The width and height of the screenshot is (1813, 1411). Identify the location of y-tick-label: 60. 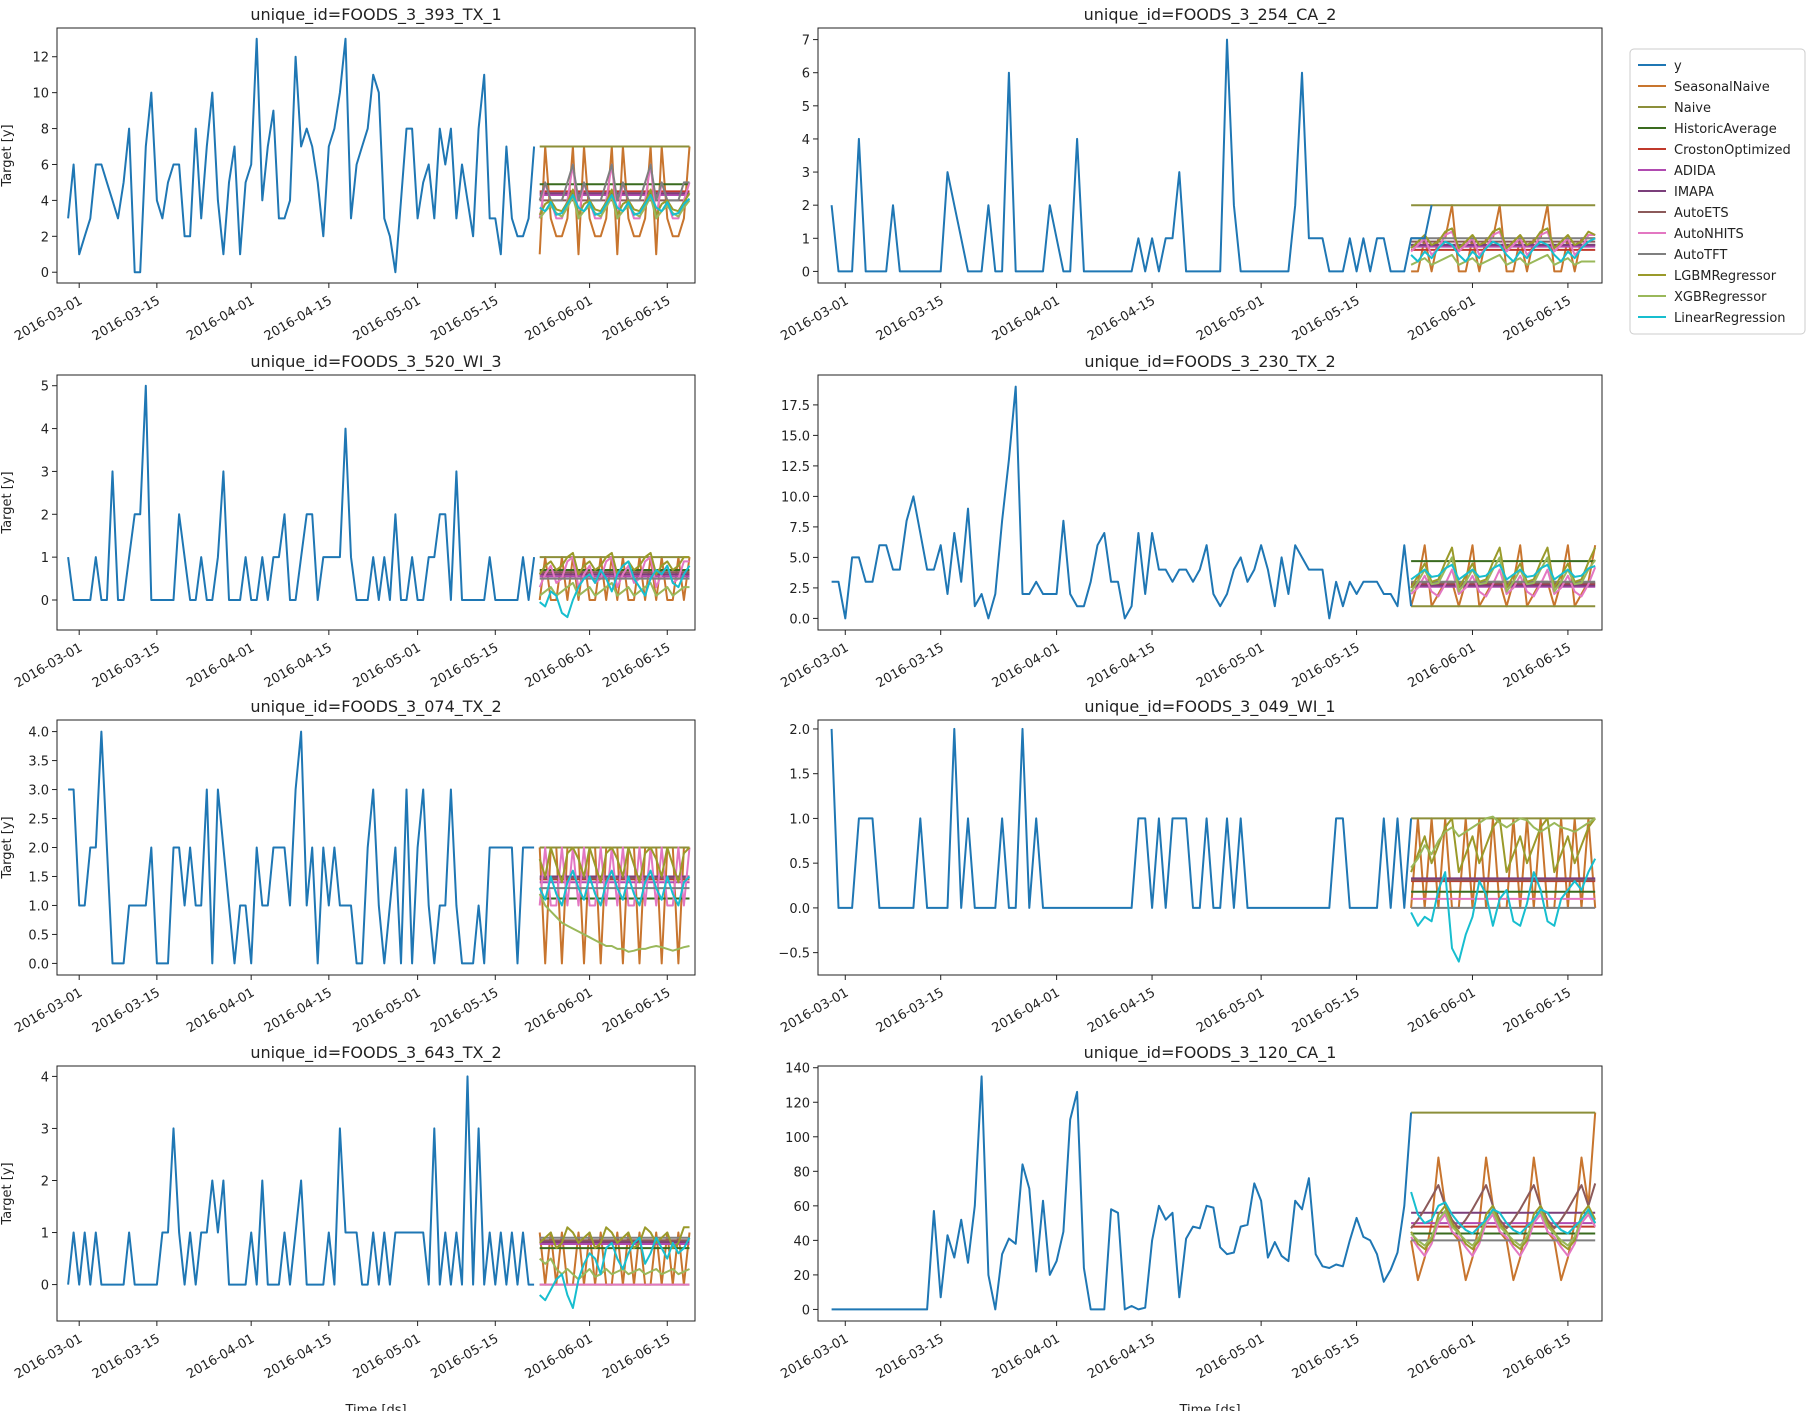
(801, 1207).